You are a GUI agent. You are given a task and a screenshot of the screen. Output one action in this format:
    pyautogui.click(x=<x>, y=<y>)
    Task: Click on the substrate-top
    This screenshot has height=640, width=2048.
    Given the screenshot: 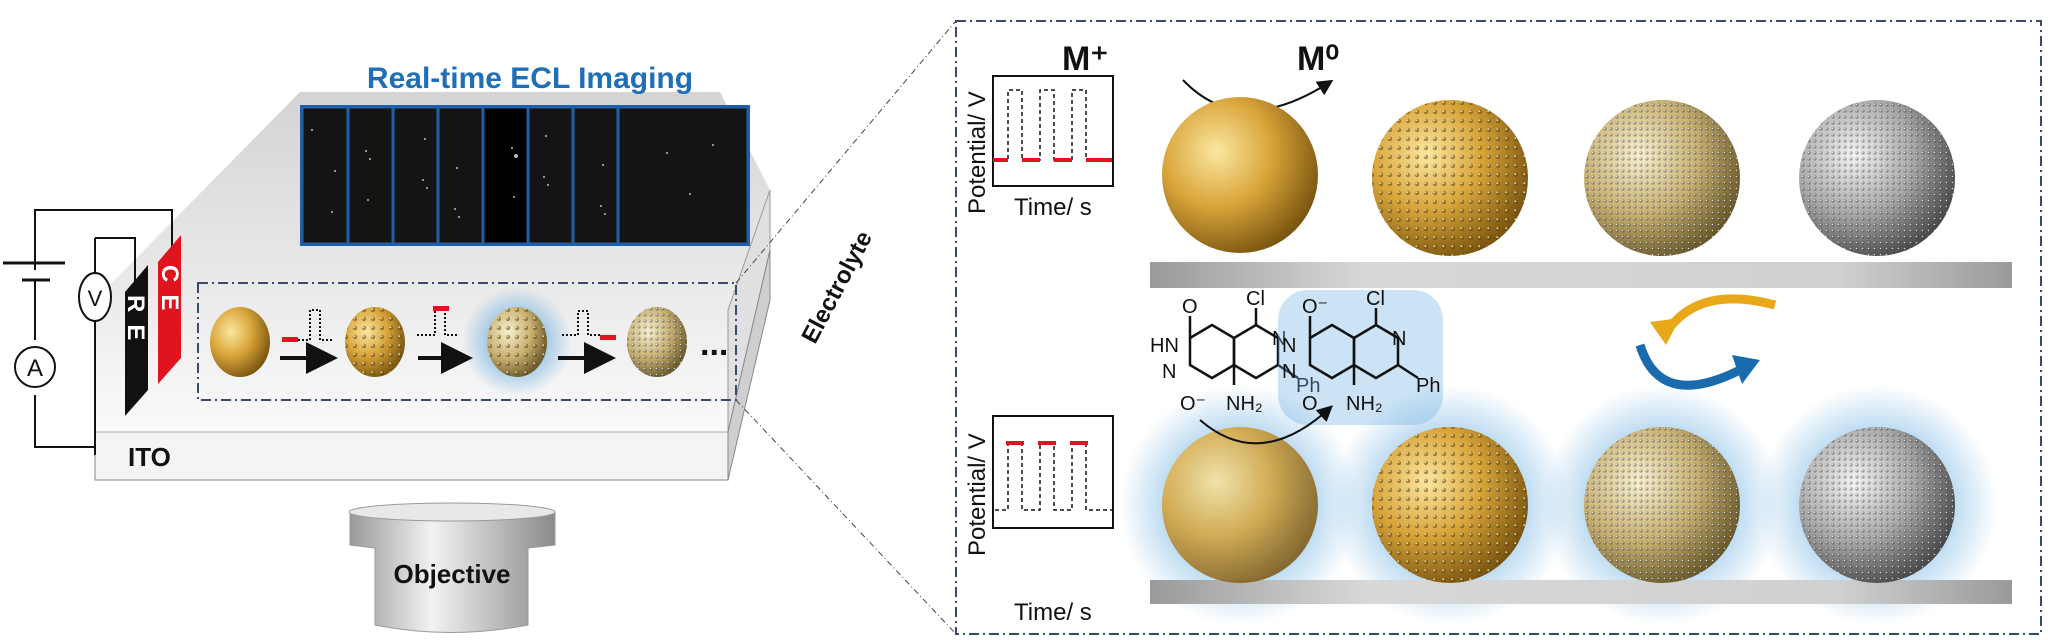 What is the action you would take?
    pyautogui.click(x=1581, y=275)
    